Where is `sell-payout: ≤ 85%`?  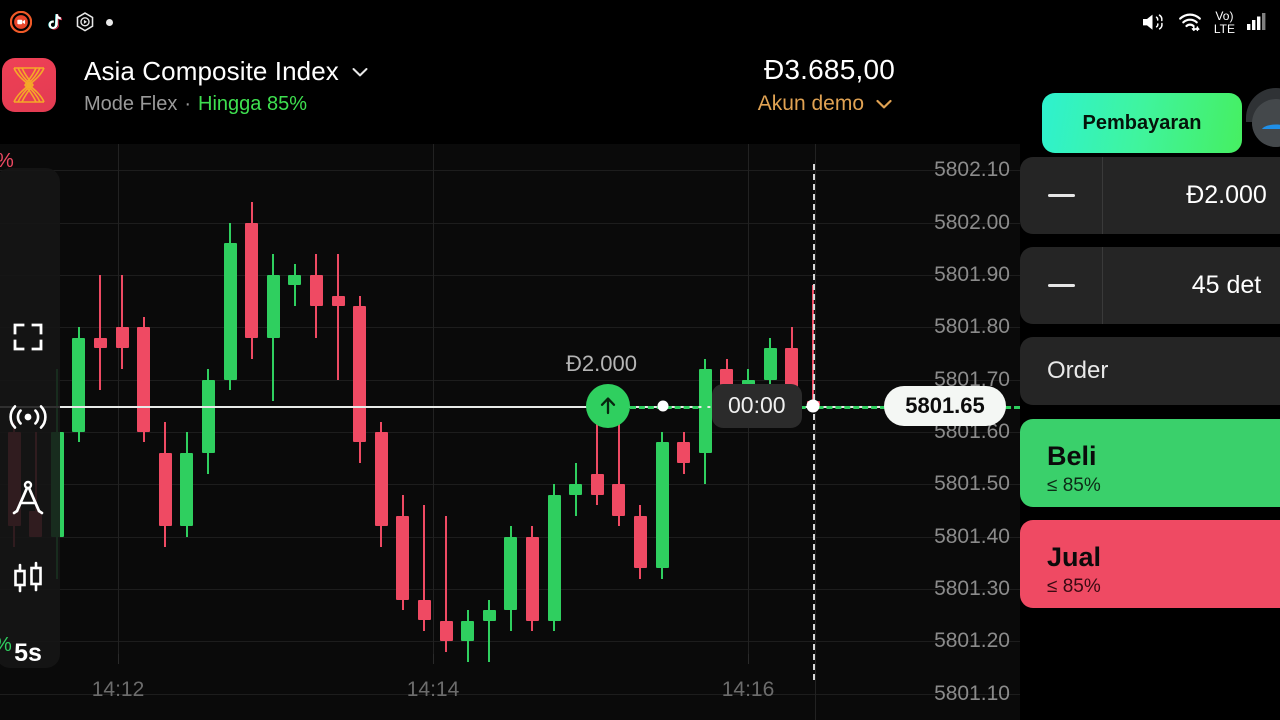
sell-payout: ≤ 85% is located at coordinates (1074, 586).